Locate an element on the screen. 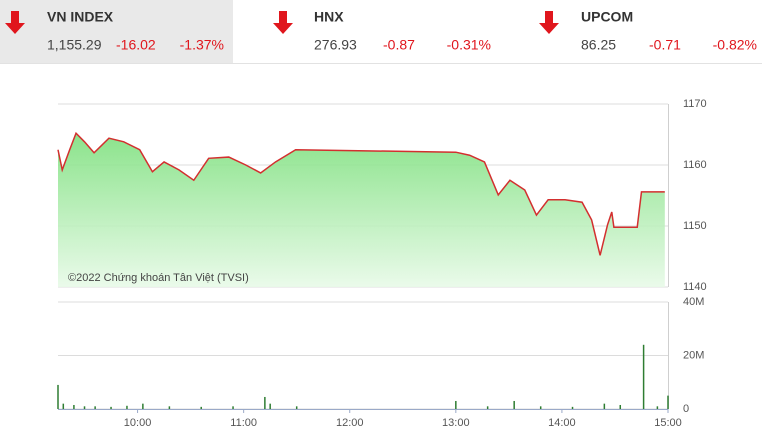  active-tile is located at coordinates (116, 31).